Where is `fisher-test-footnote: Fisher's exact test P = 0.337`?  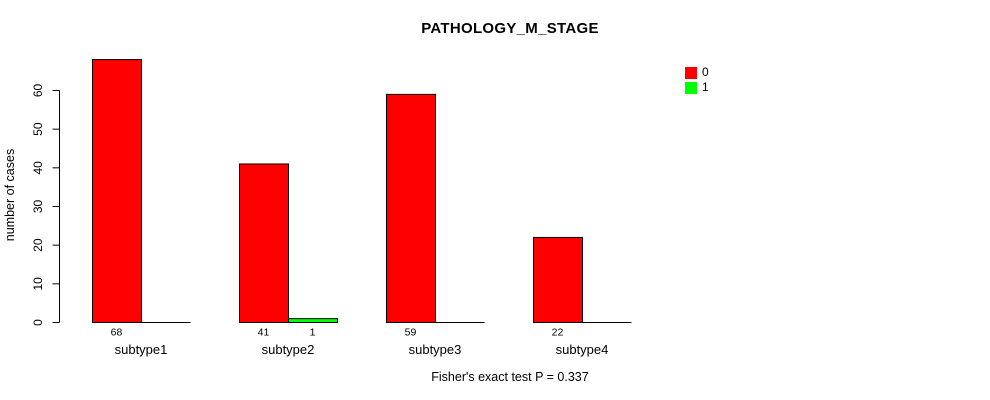 fisher-test-footnote: Fisher's exact test P = 0.337 is located at coordinates (510, 377).